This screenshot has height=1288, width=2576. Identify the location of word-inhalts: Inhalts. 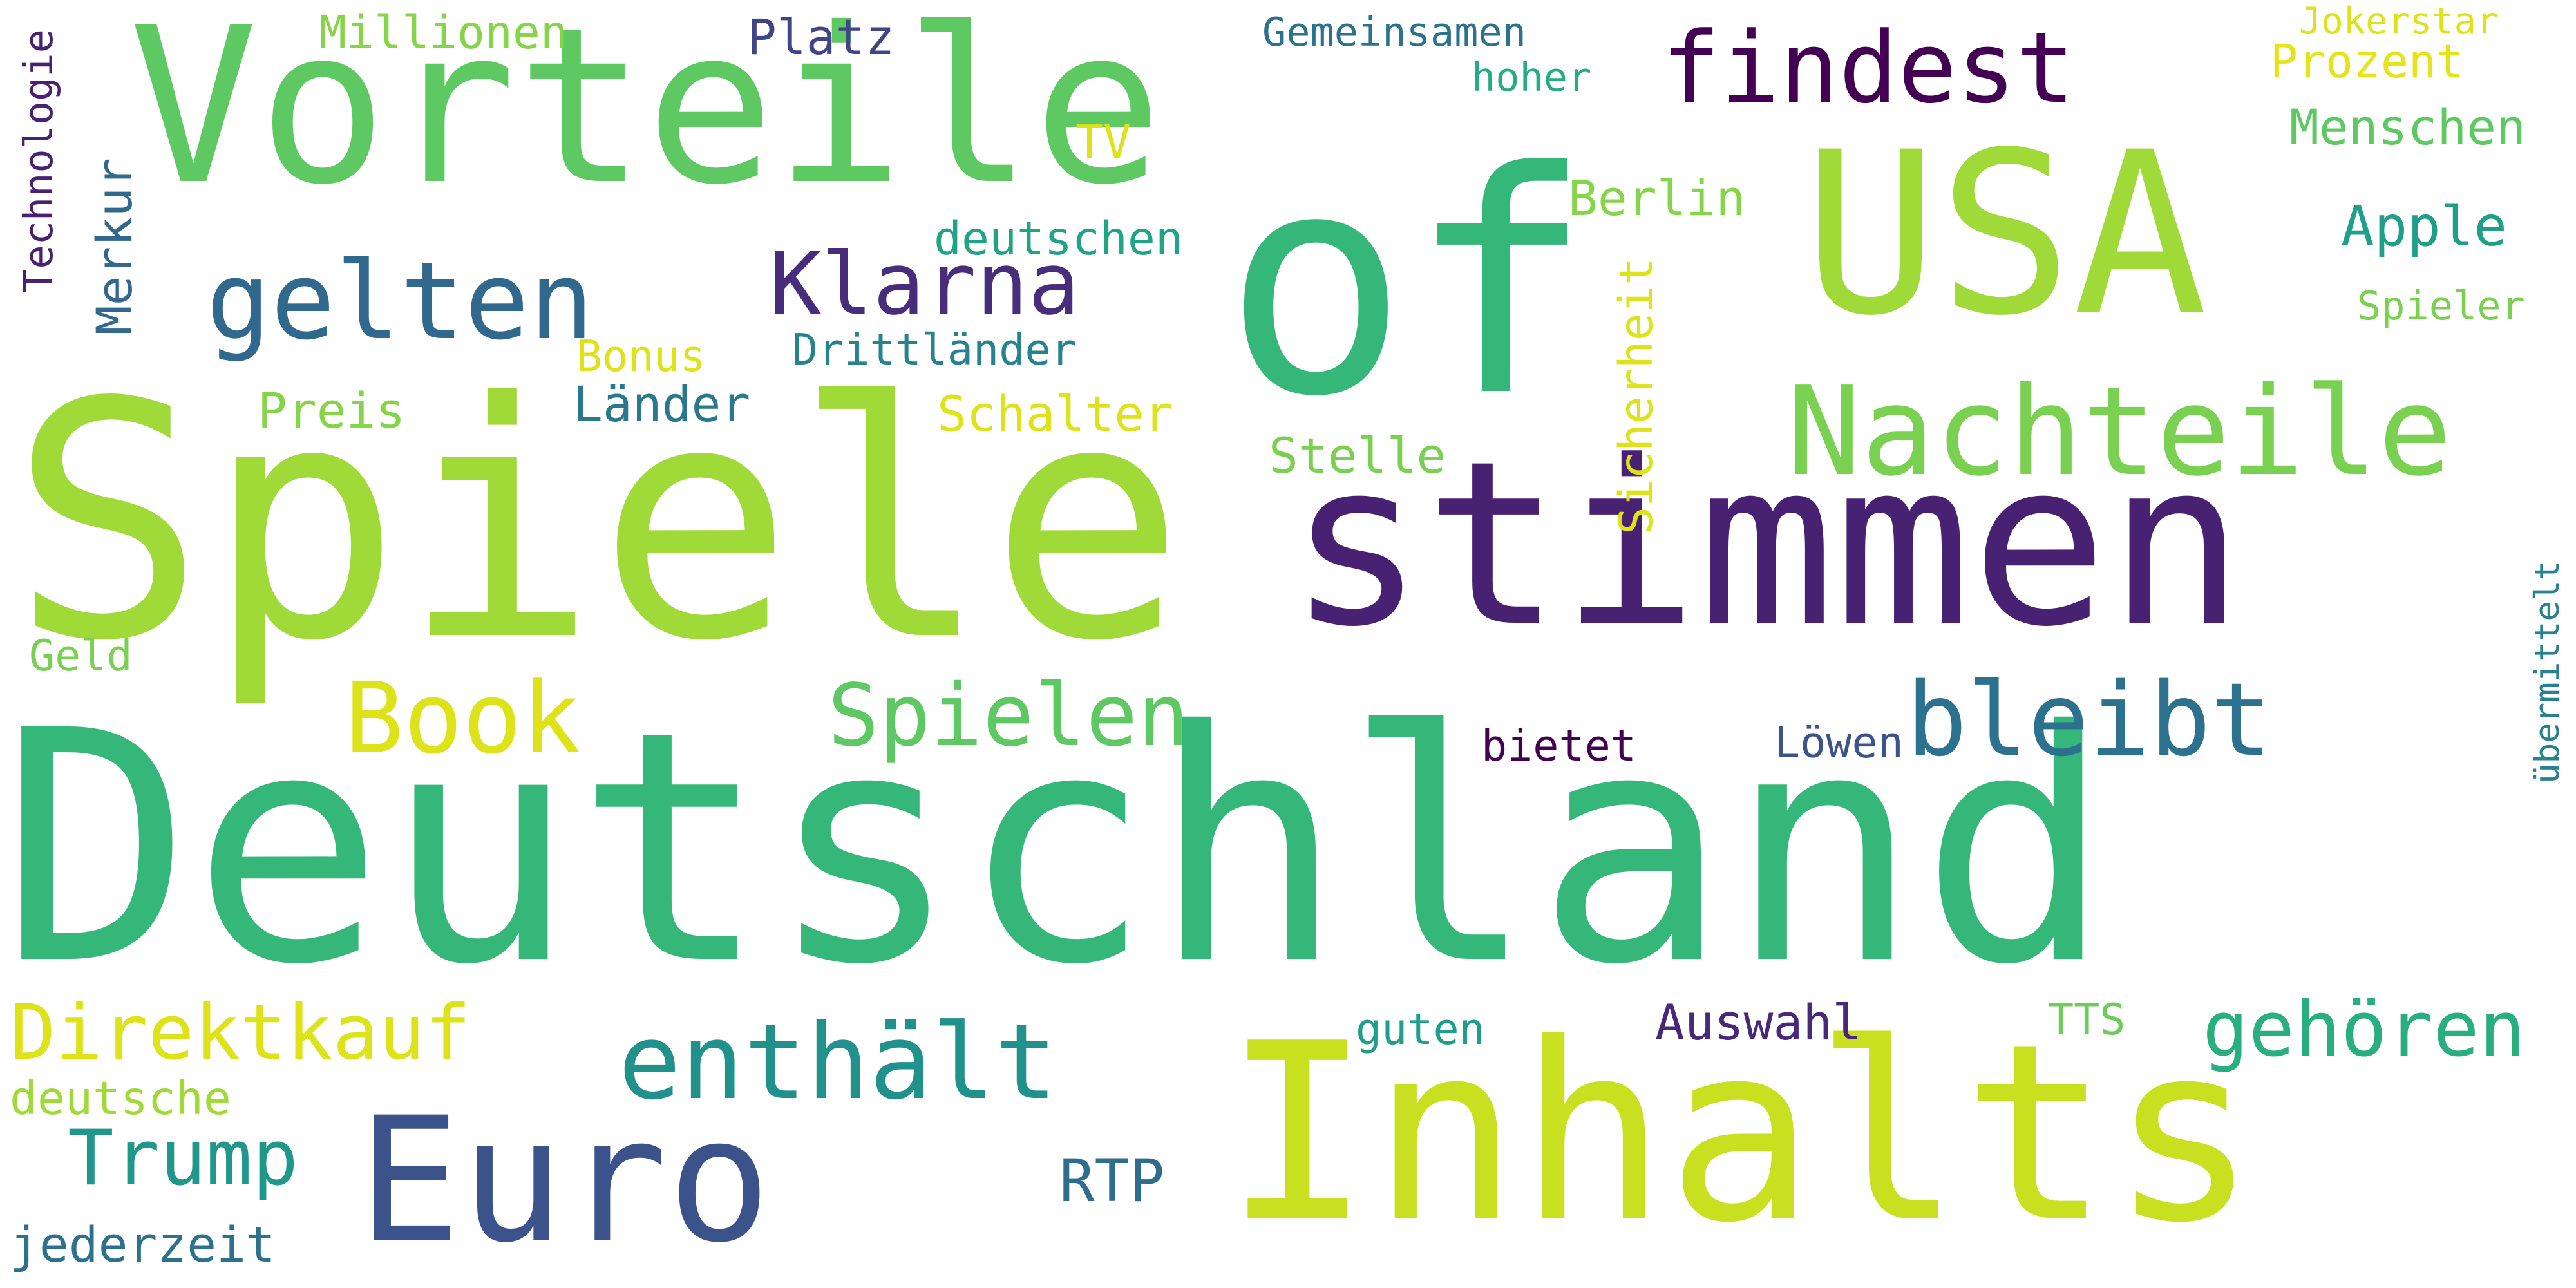
(1741, 1133).